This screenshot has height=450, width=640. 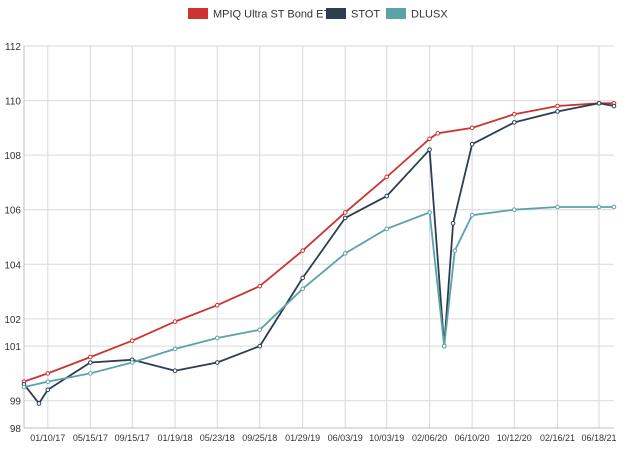 What do you see at coordinates (386, 438) in the screenshot?
I see `x-tick-label: 10/03/19` at bounding box center [386, 438].